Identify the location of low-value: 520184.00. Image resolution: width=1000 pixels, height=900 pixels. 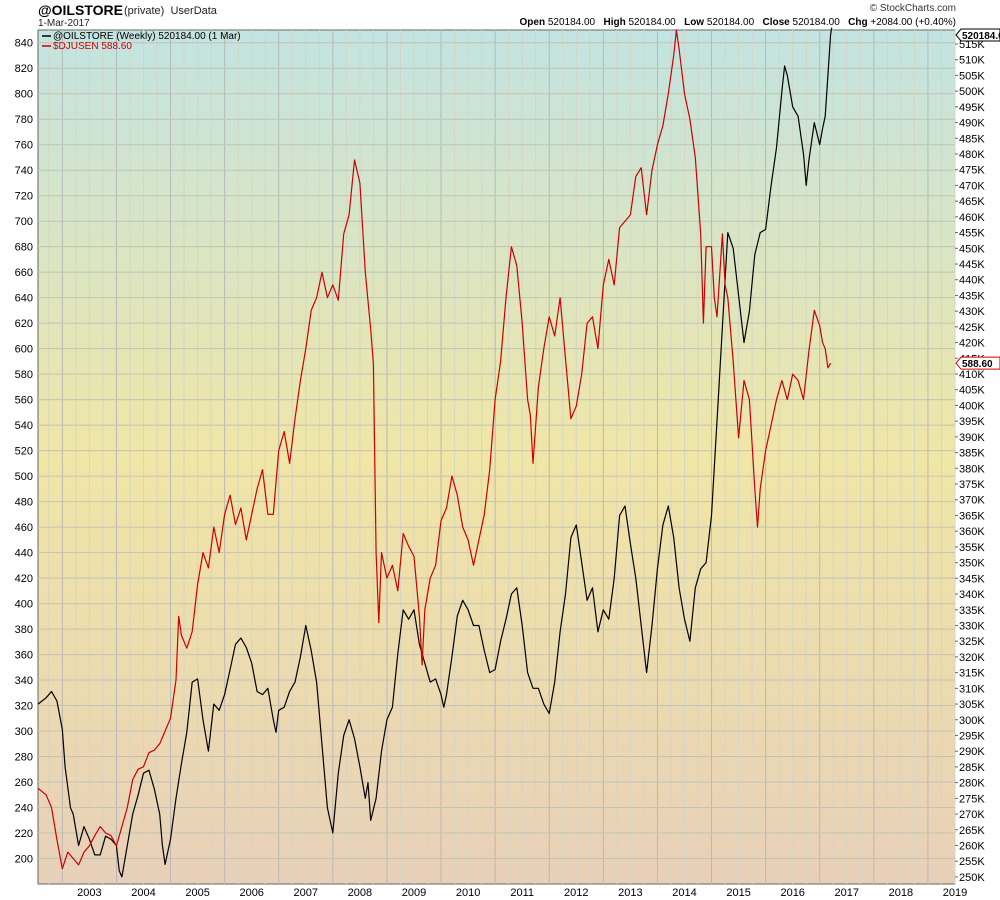
(730, 22).